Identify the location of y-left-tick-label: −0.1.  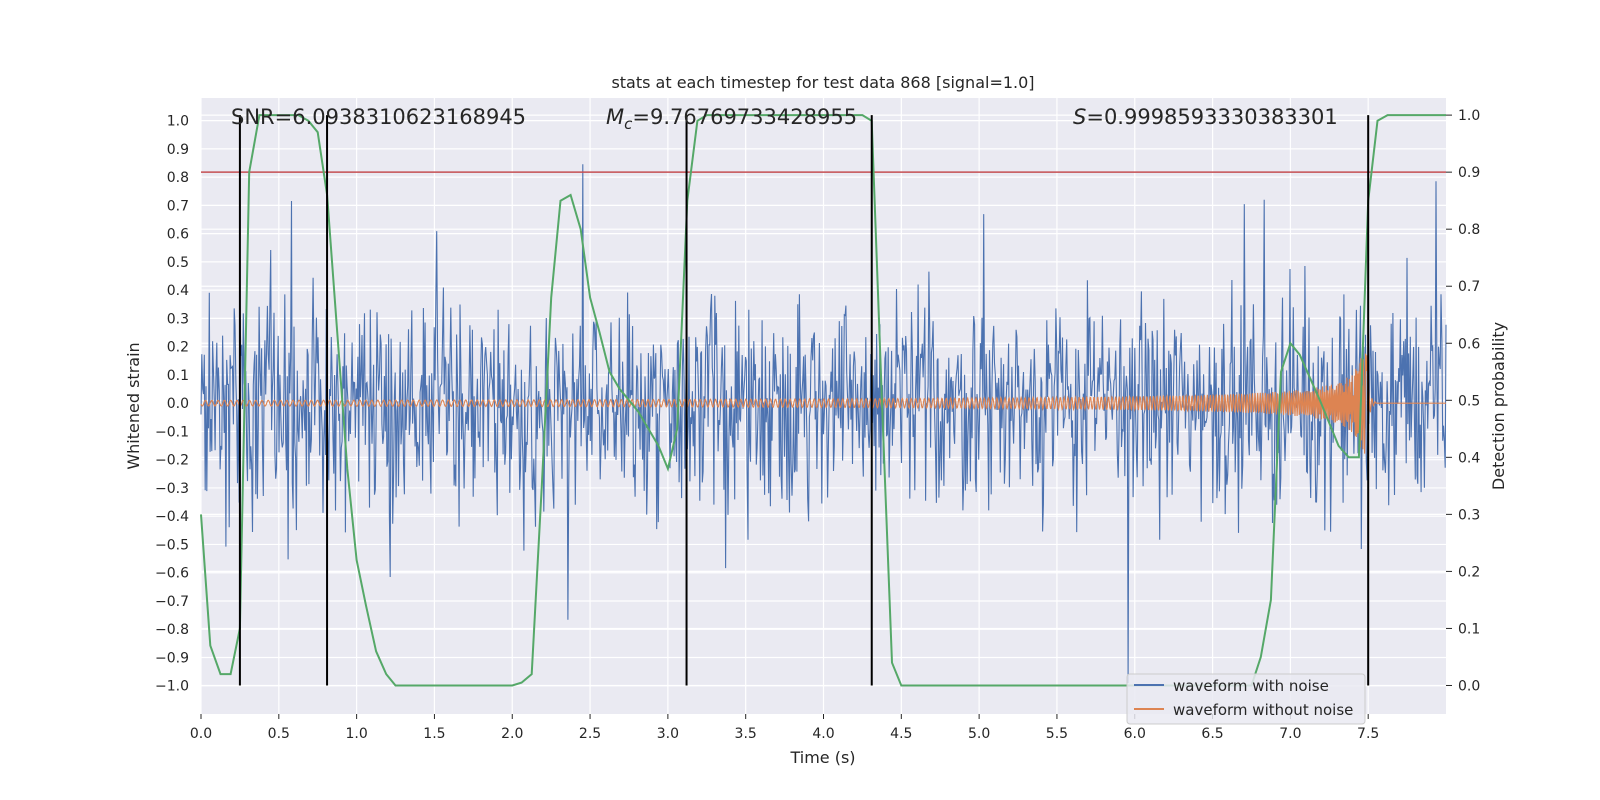
(172, 432).